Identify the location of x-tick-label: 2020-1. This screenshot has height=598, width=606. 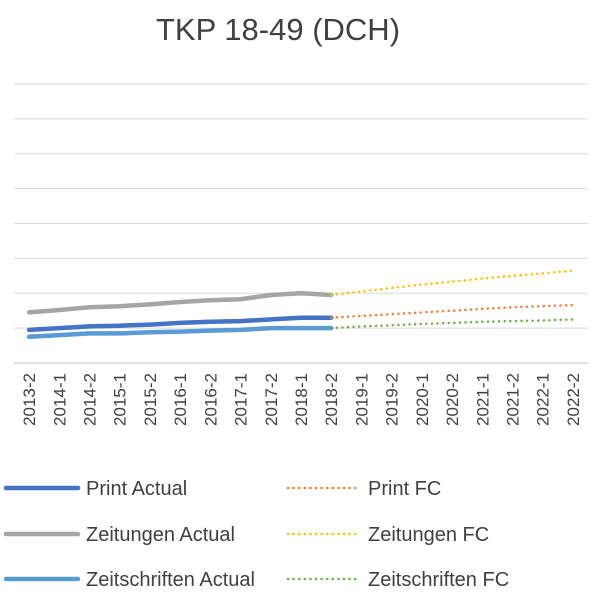
(422, 399).